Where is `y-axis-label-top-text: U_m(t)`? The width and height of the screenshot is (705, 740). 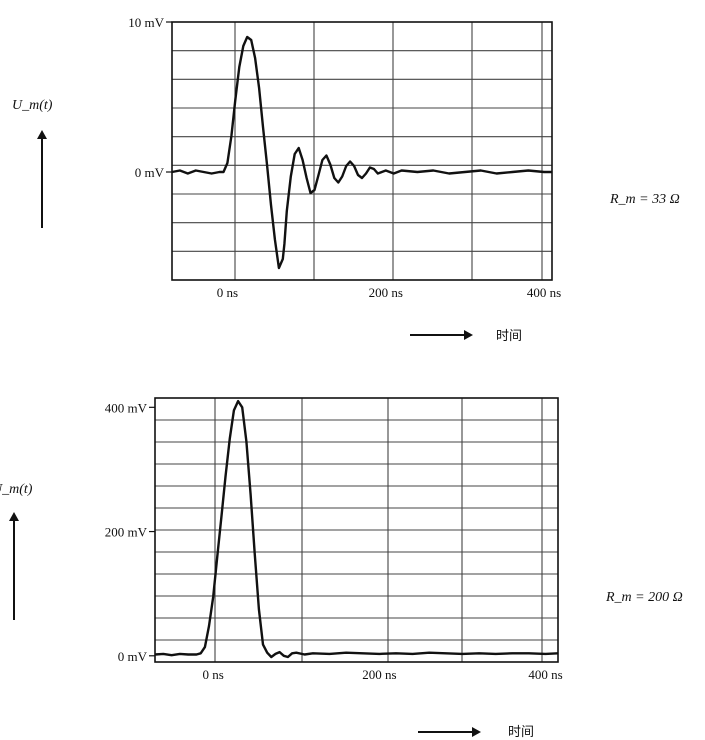
y-axis-label-top-text: U_m(t) is located at coordinates (32, 105).